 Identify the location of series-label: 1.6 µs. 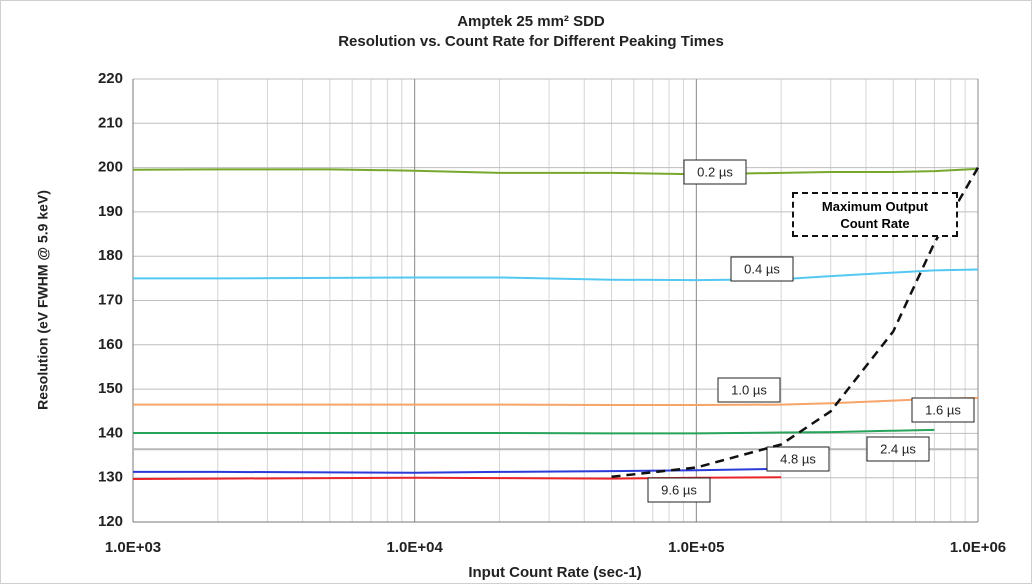
(943, 409).